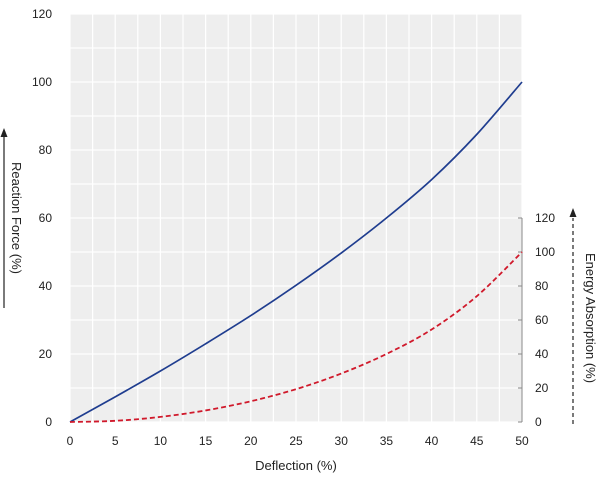 Image resolution: width=610 pixels, height=480 pixels. I want to click on right-axis-title-group: Energy Absorption (%), so click(583, 316).